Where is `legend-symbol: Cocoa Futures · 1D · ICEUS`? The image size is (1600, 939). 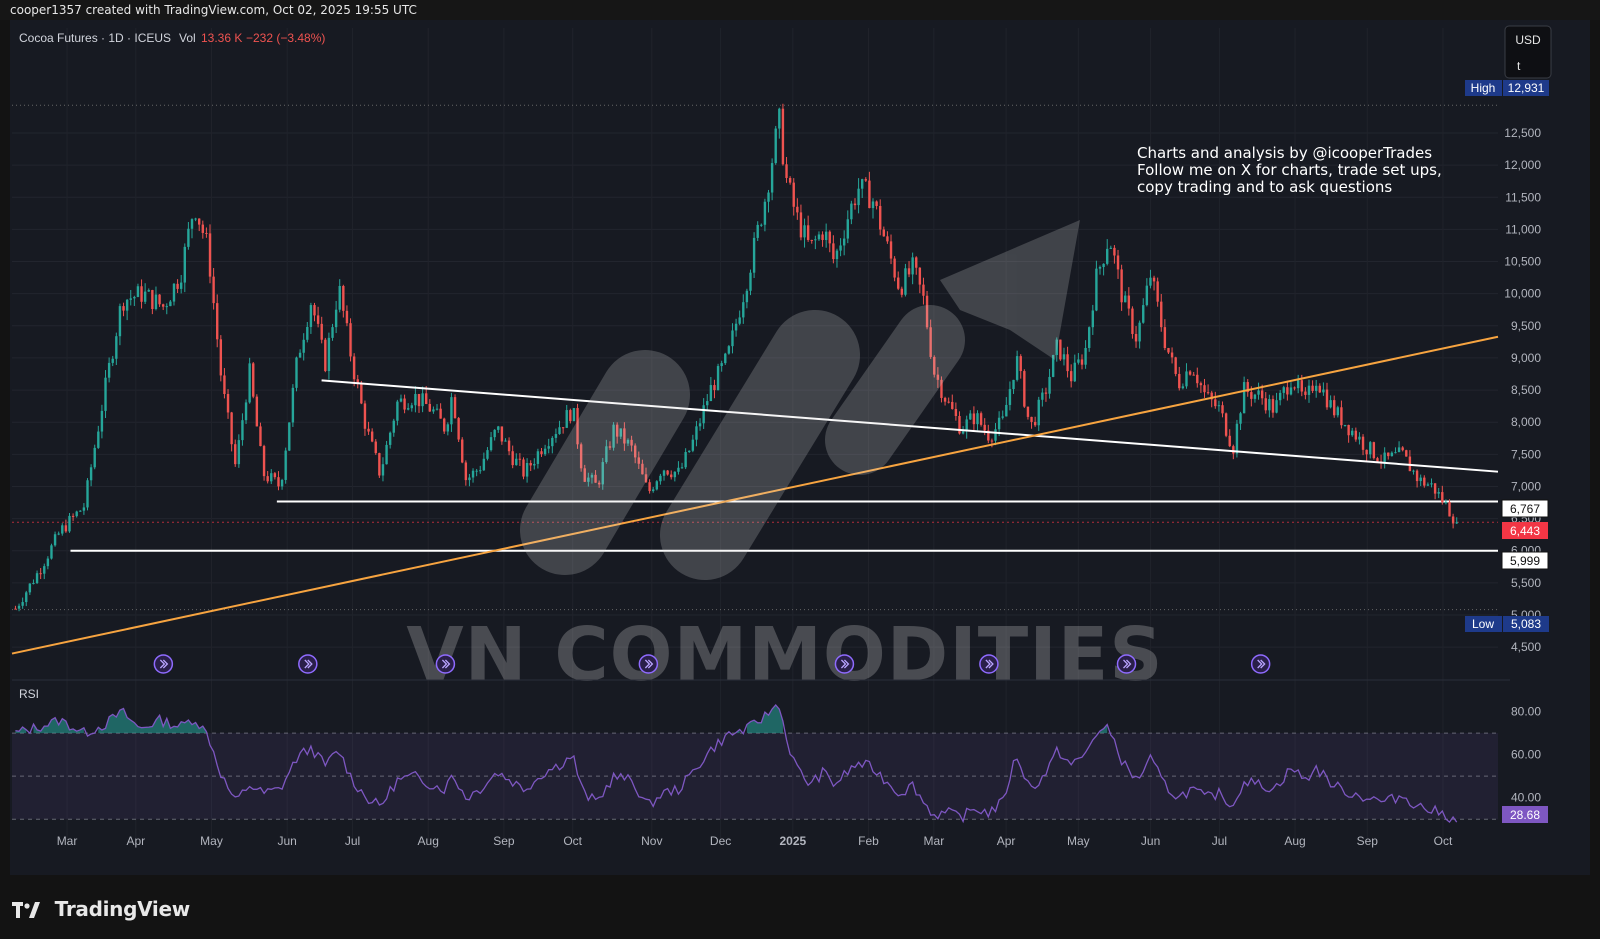 legend-symbol: Cocoa Futures · 1D · ICEUS is located at coordinates (95, 38).